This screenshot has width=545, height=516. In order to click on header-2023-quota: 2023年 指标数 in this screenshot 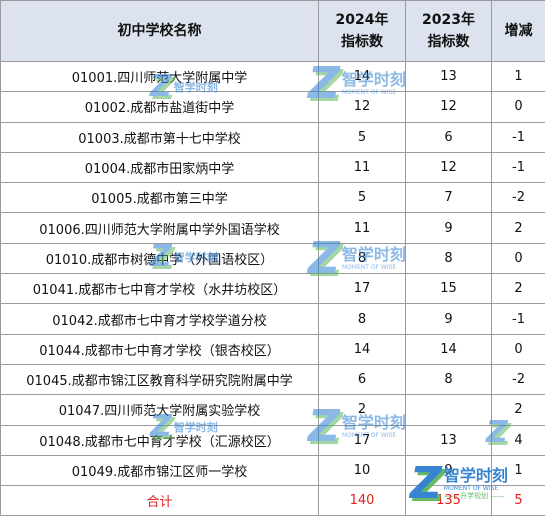, I will do `click(449, 31)`.